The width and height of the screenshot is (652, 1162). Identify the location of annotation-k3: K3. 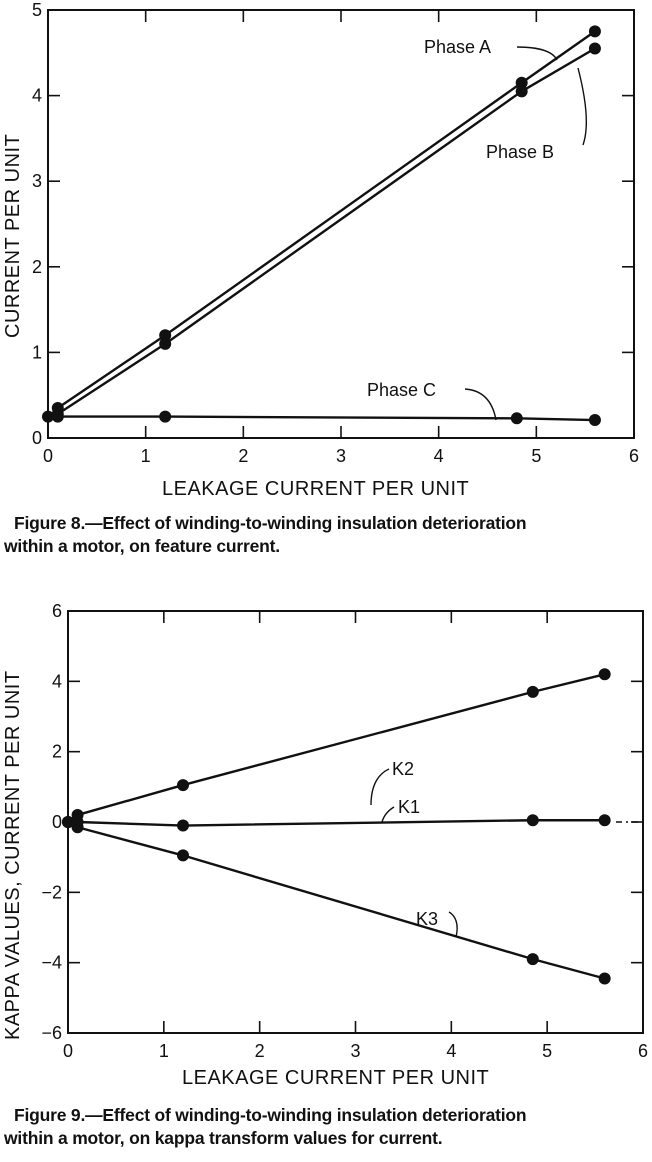
(437, 923).